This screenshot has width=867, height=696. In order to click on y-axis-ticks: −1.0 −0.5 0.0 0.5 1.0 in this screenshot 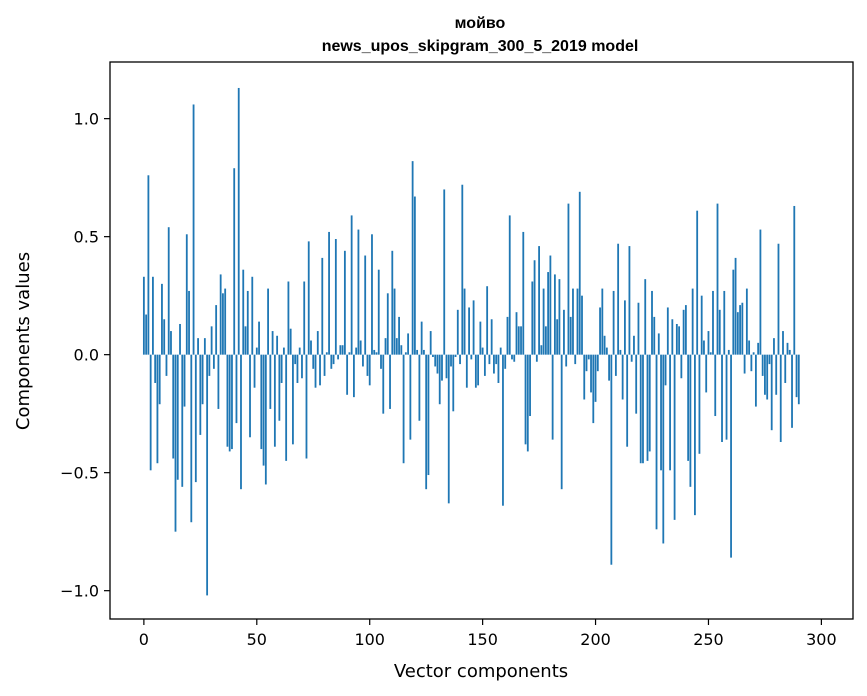, I will do `click(85, 355)`.